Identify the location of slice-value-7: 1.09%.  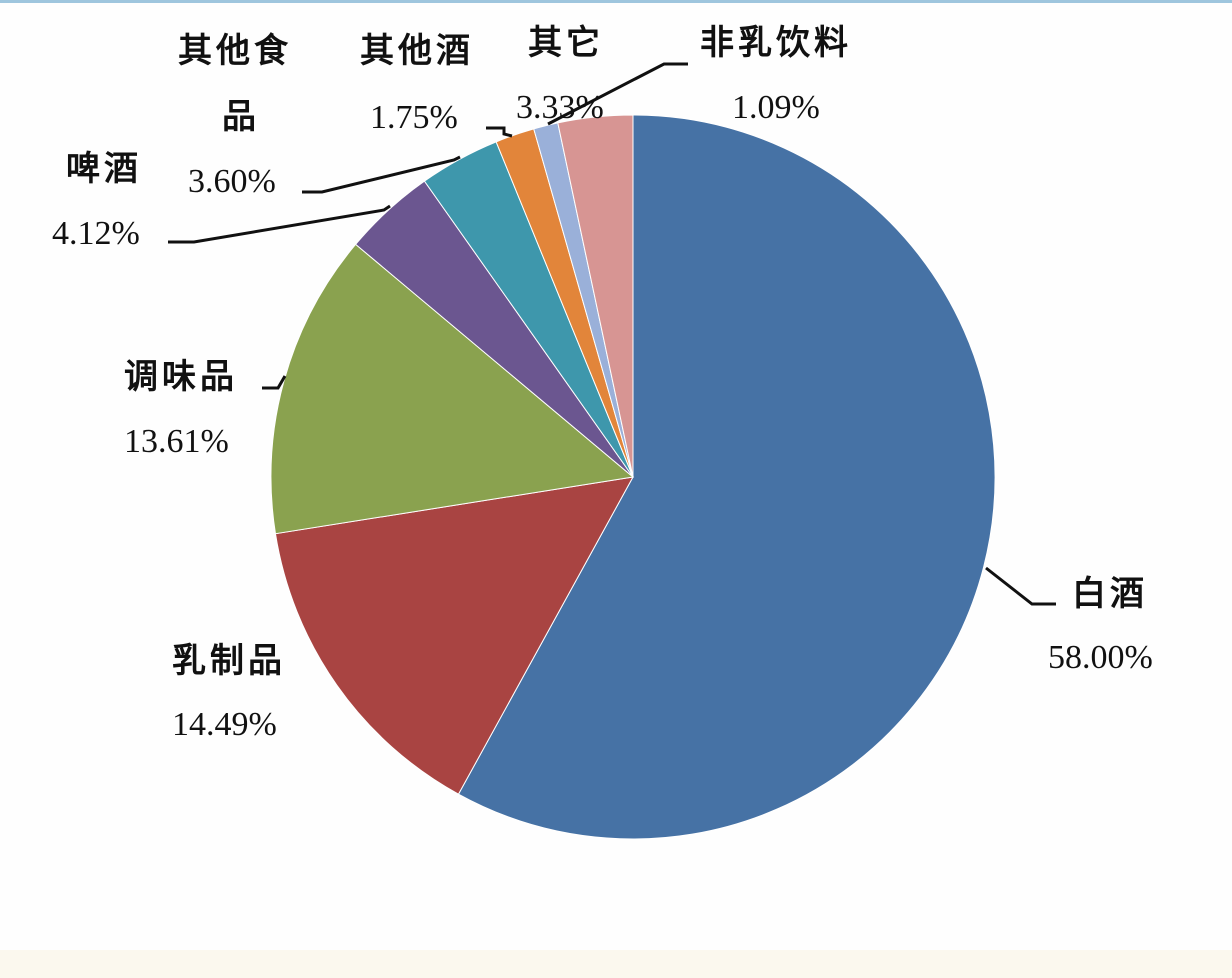
(776, 107).